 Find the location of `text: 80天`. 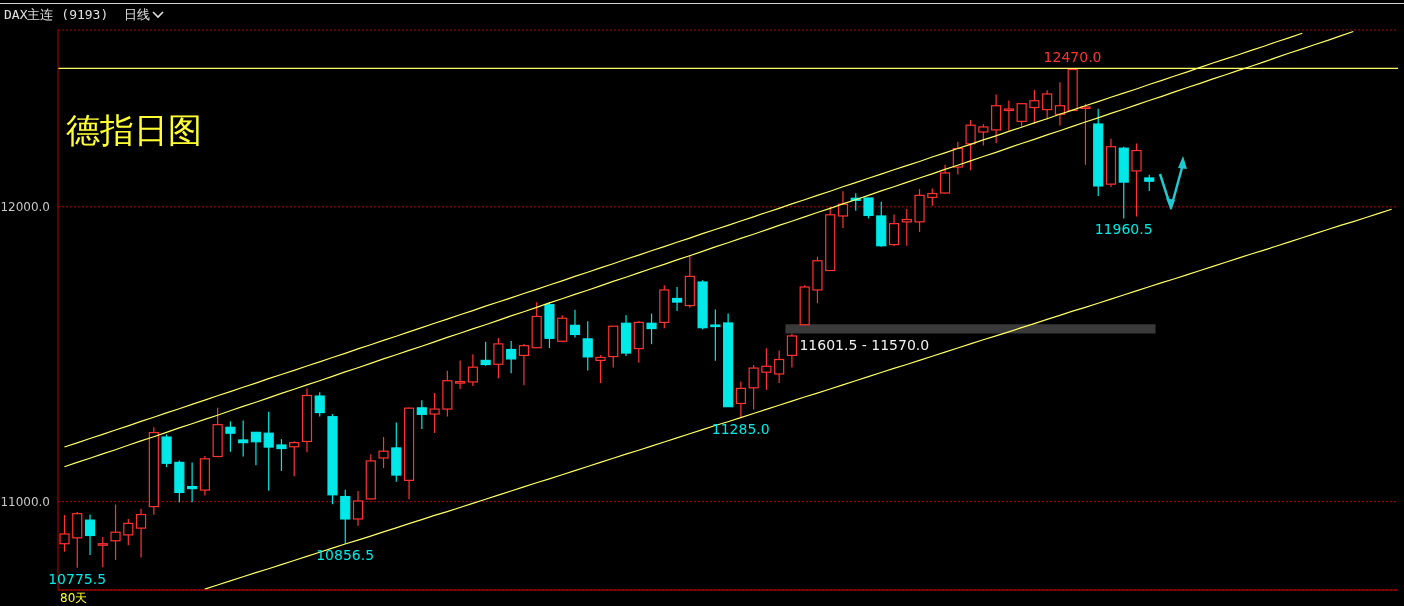

text: 80天 is located at coordinates (74, 598).